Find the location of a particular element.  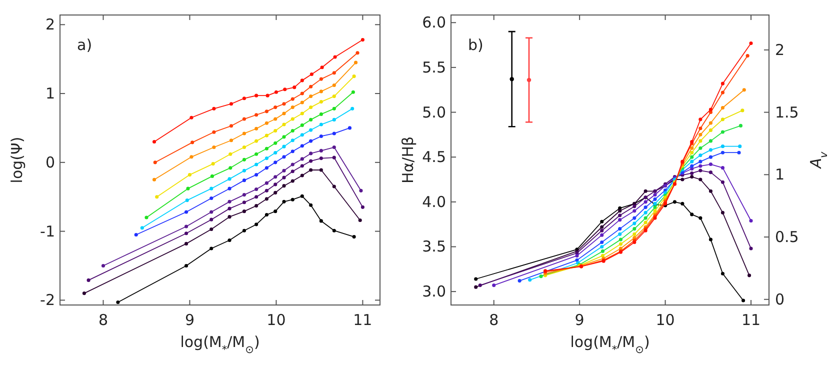

y2-tick-label: 0 is located at coordinates (780, 299).